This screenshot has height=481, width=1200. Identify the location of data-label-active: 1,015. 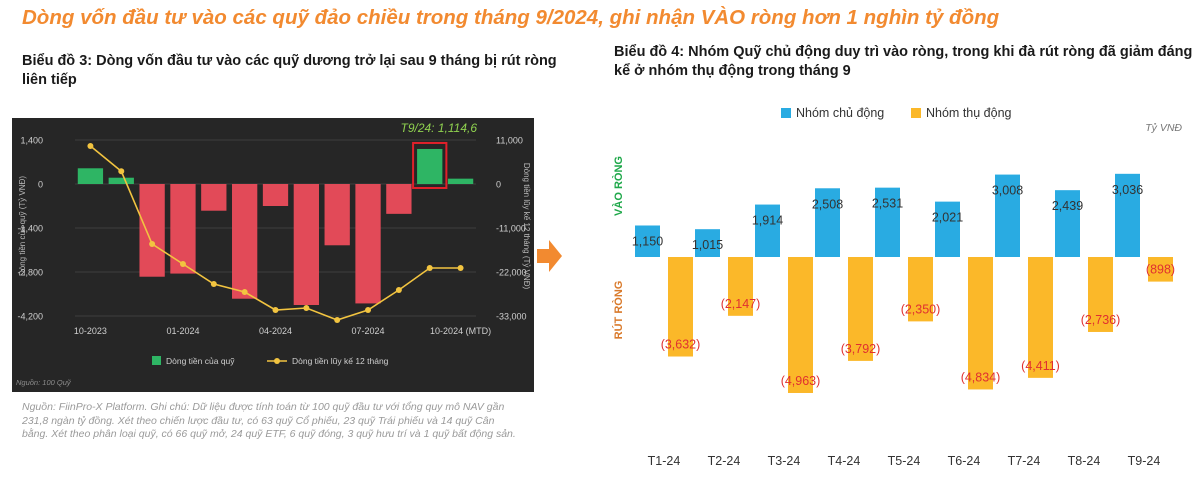
(707, 245).